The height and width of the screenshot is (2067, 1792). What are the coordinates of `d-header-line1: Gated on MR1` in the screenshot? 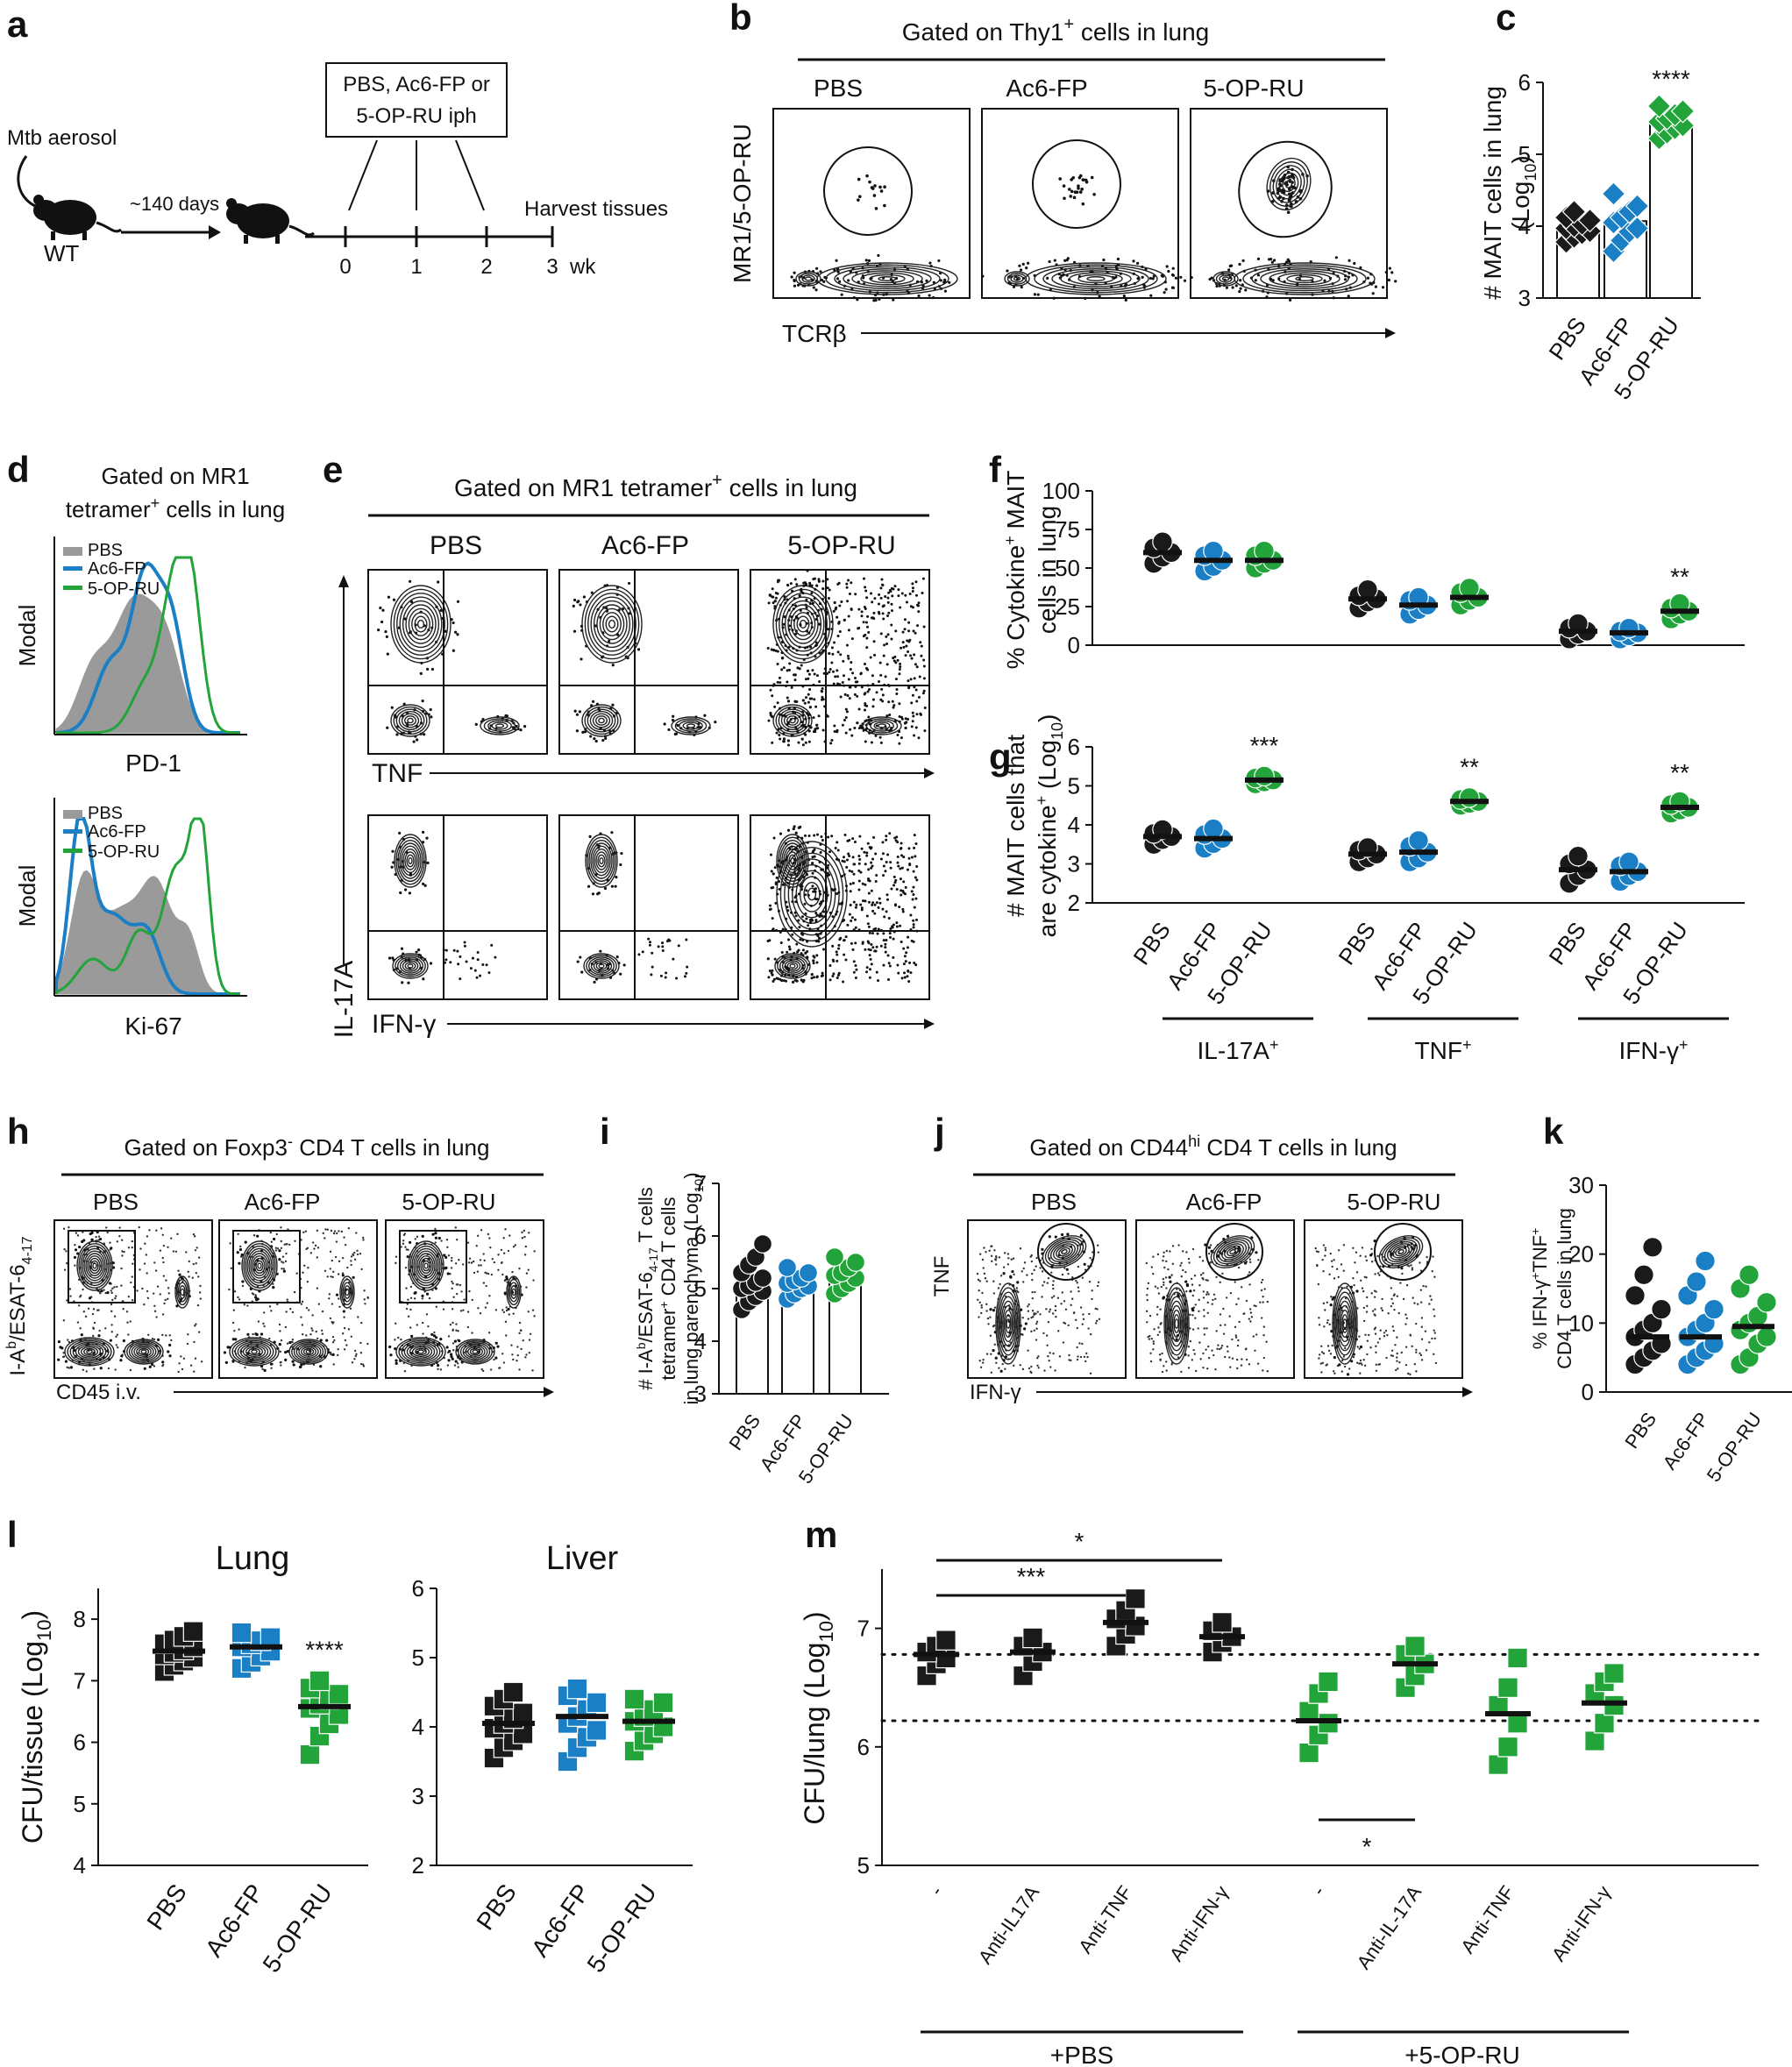 It's located at (175, 476).